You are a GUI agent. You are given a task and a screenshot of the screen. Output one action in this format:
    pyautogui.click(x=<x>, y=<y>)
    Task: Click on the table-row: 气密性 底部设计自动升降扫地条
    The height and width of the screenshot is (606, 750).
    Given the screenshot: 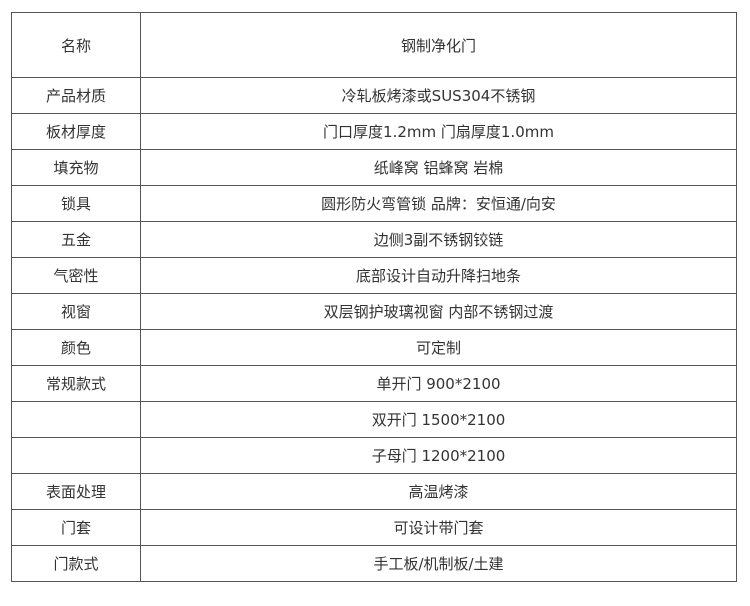 What is the action you would take?
    pyautogui.click(x=374, y=275)
    